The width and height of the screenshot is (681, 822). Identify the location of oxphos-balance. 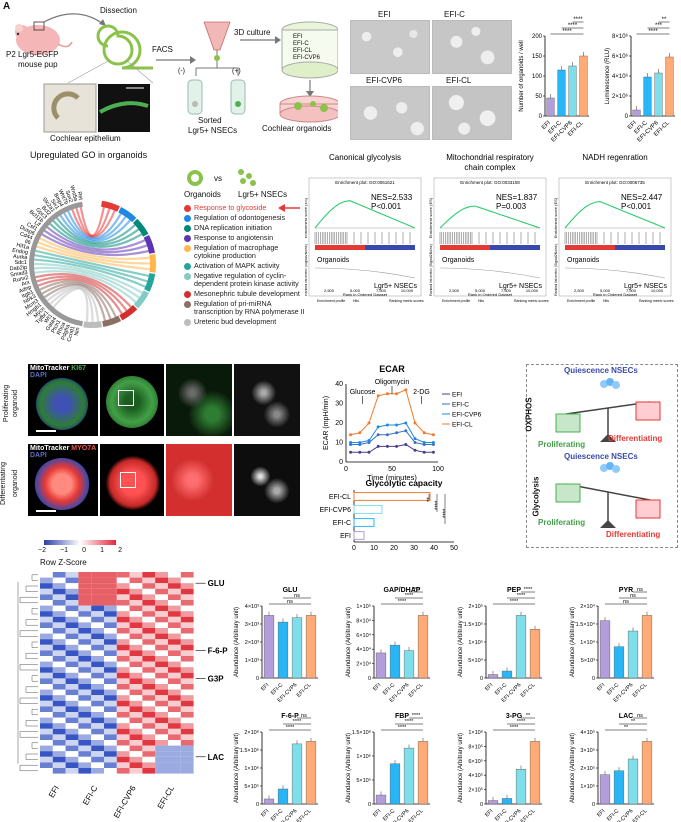
(608, 410).